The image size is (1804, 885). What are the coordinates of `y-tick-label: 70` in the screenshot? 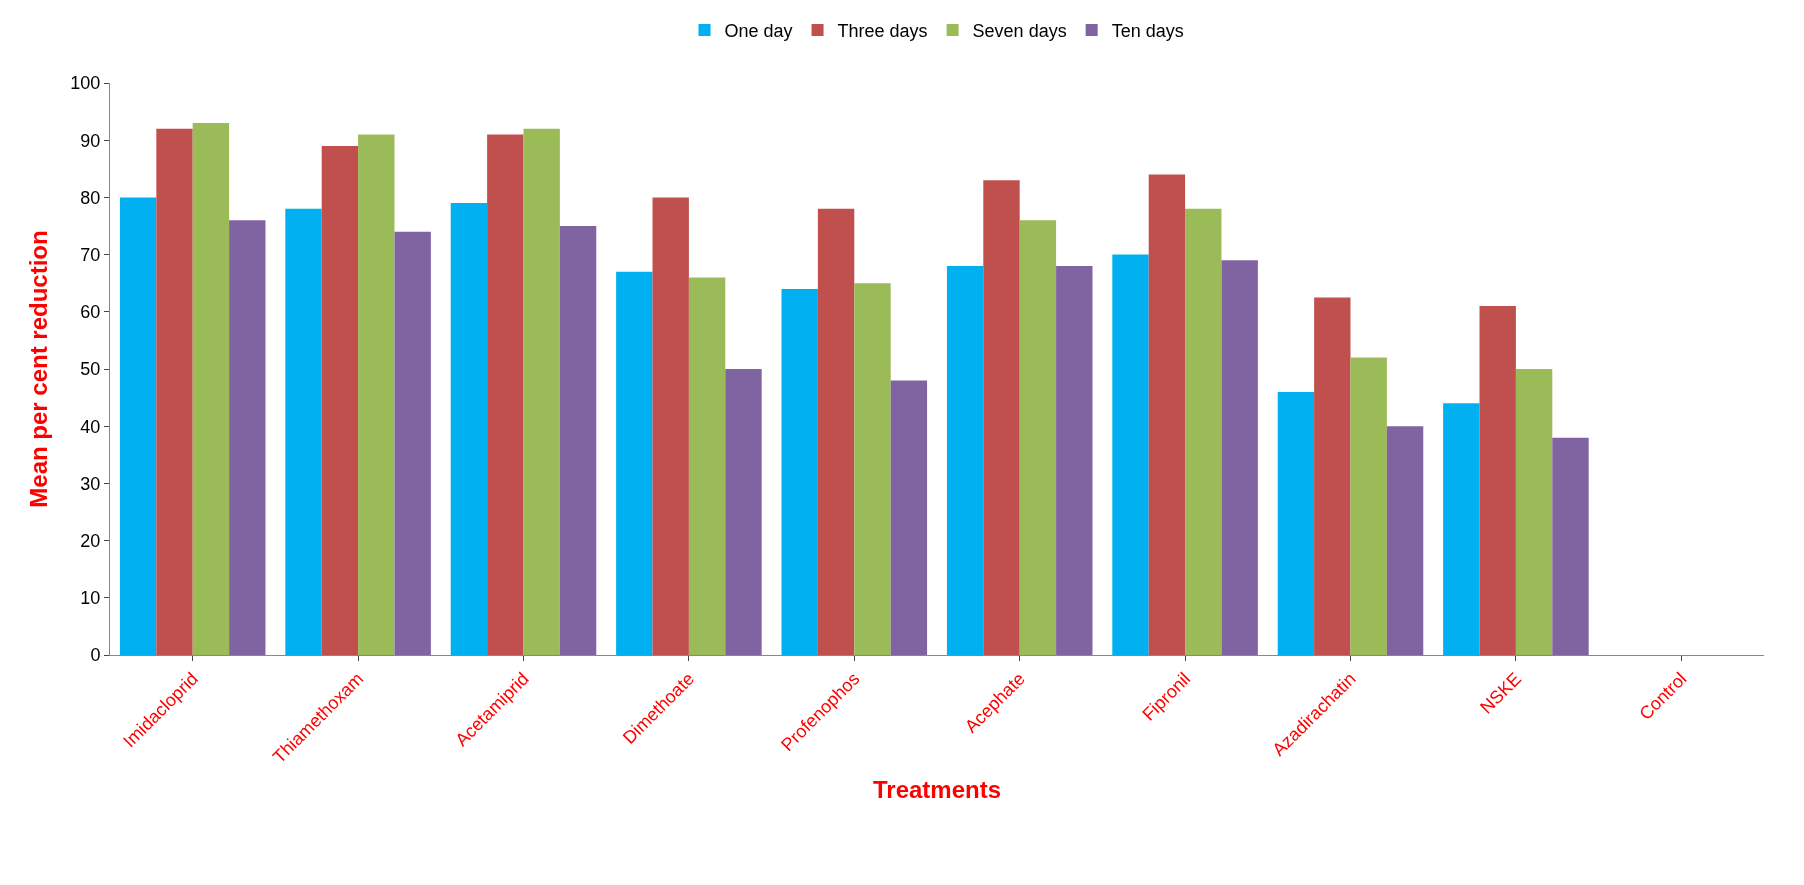 It's located at (90, 254).